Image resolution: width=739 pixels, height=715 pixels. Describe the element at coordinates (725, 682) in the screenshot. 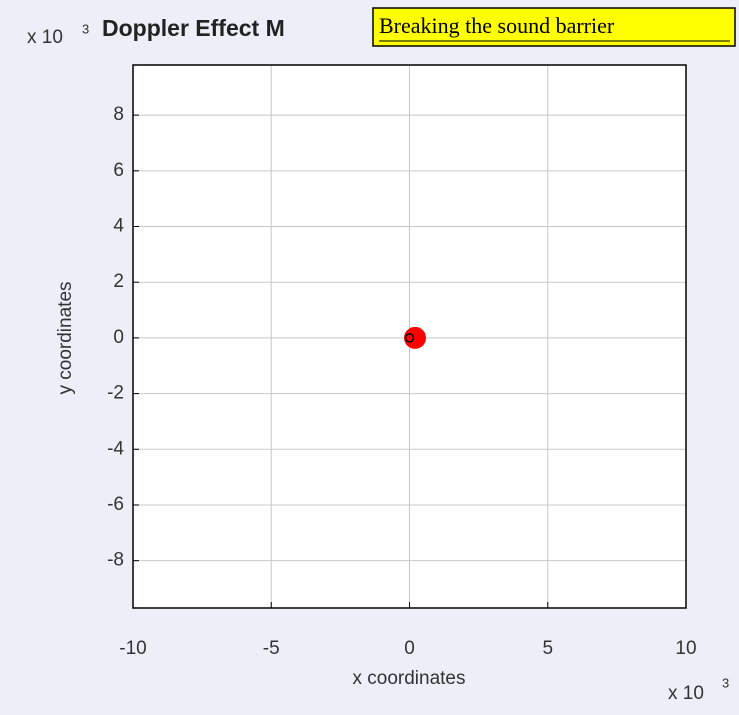

I see `x-scale-exponent: 3` at that location.